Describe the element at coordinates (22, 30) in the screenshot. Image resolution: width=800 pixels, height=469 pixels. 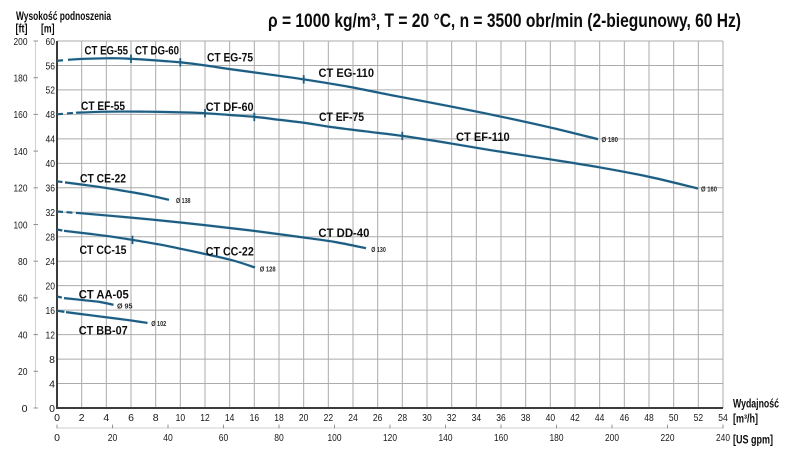
I see `svg-text: [ft]` at that location.